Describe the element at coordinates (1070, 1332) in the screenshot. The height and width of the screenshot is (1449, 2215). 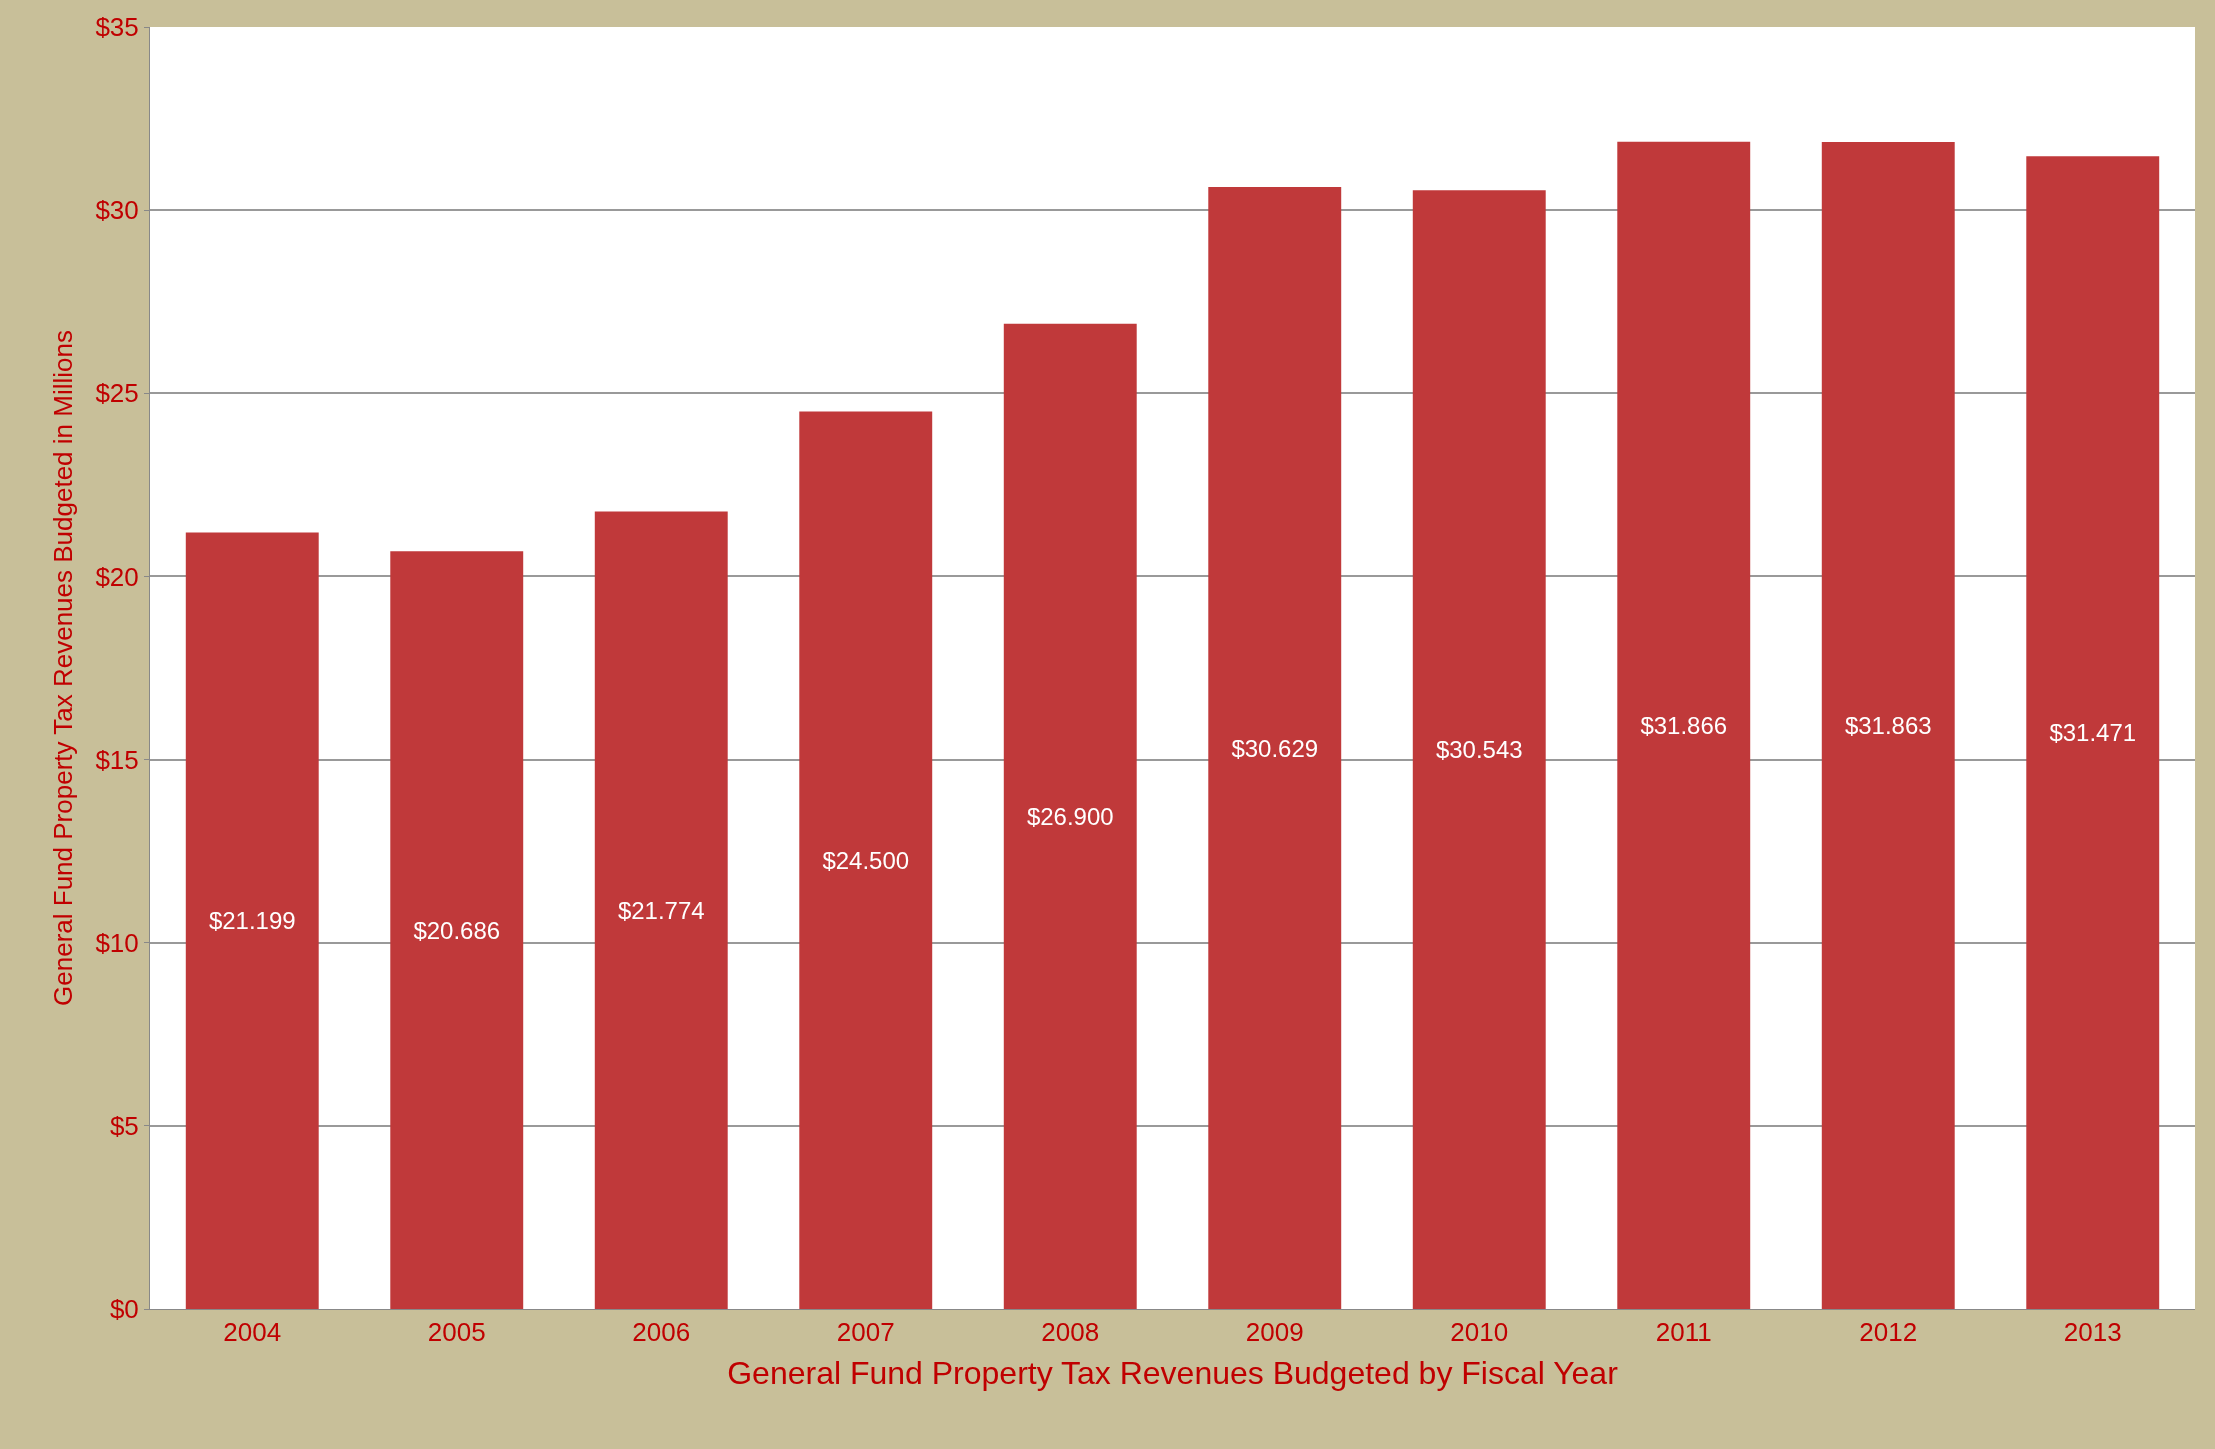
I see `x-tick-label: 2008` at that location.